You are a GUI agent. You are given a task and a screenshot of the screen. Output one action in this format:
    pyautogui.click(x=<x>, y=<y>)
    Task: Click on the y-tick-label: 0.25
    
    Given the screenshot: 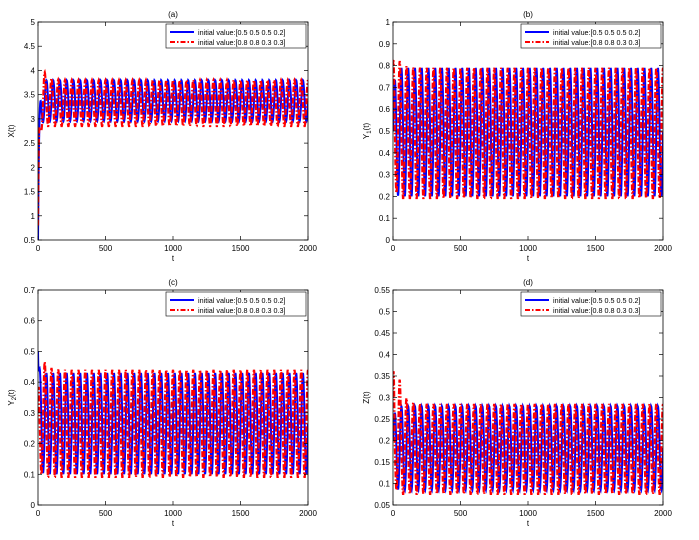 What is the action you would take?
    pyautogui.click(x=382, y=419)
    